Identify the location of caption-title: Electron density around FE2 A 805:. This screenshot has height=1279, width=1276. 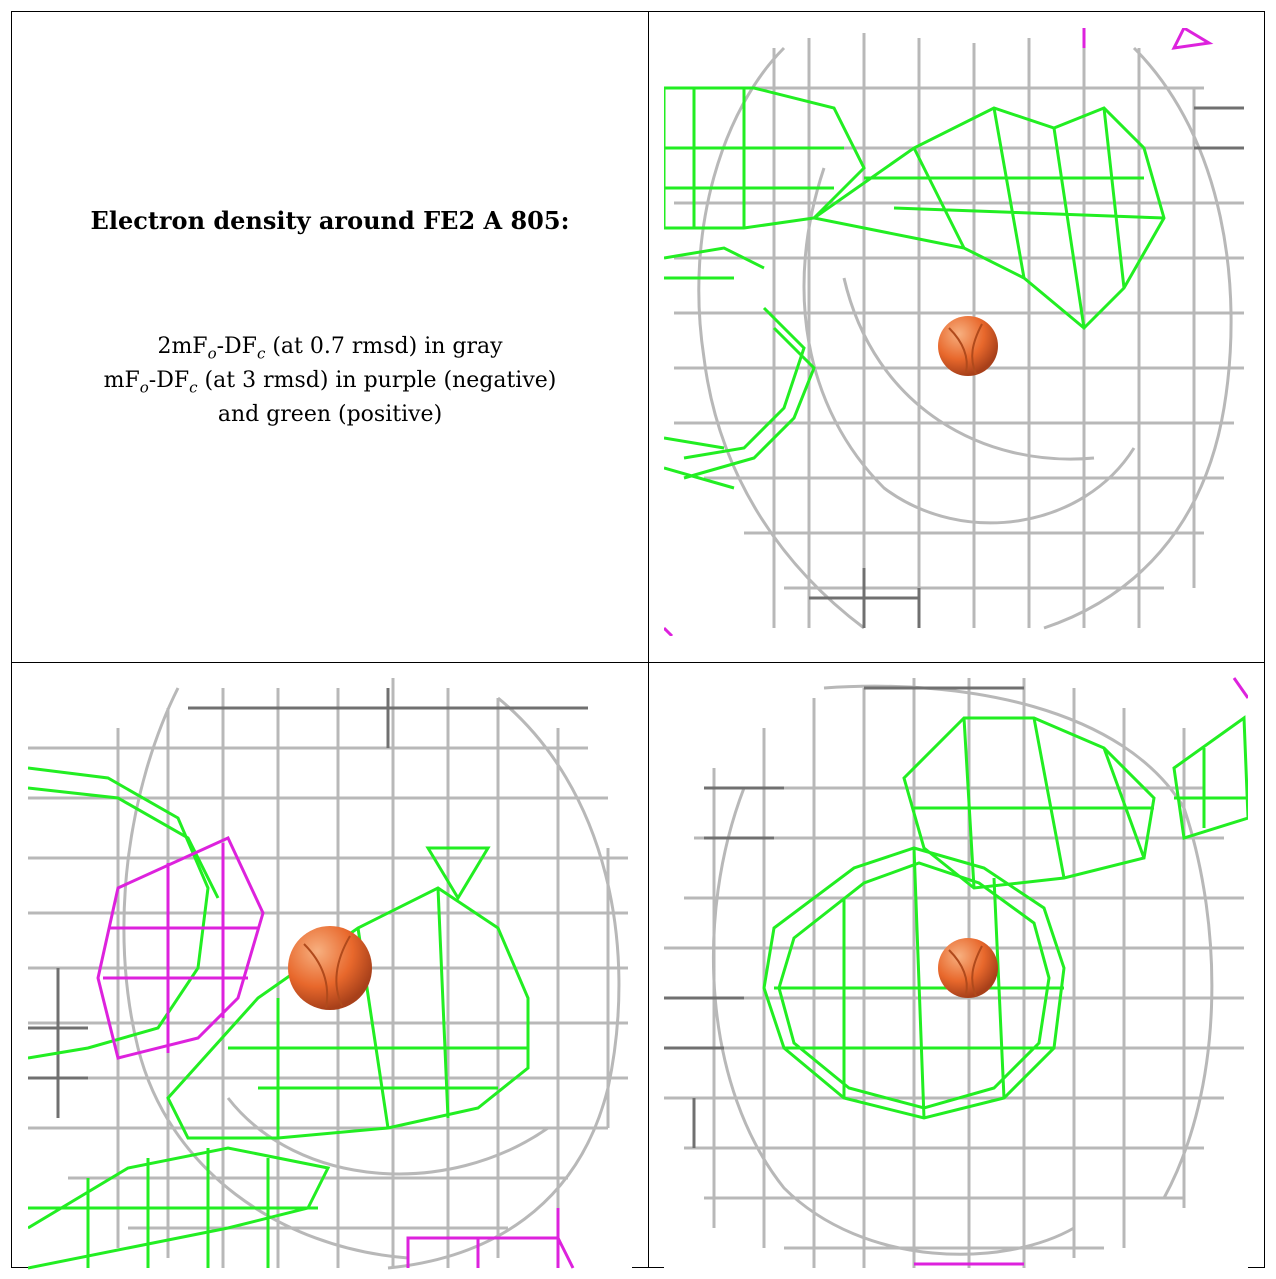
(330, 220).